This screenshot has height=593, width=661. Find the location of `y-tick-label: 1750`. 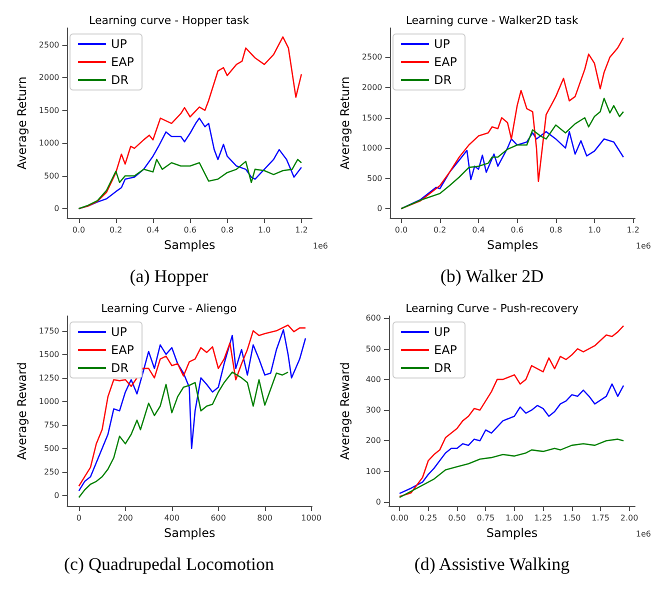

y-tick-label: 1750 is located at coordinates (49, 331).